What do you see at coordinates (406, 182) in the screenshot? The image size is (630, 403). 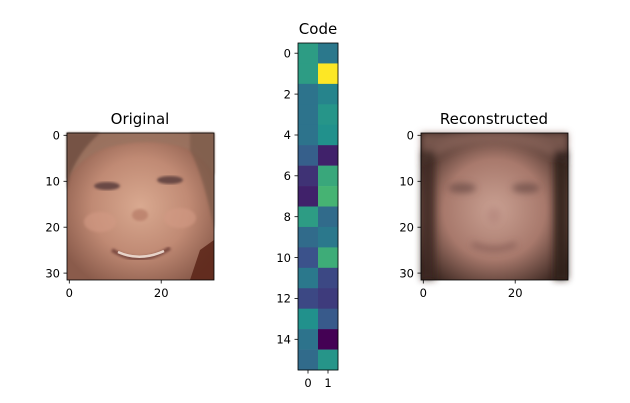 I see `reconstructed-ytick-1: 10` at bounding box center [406, 182].